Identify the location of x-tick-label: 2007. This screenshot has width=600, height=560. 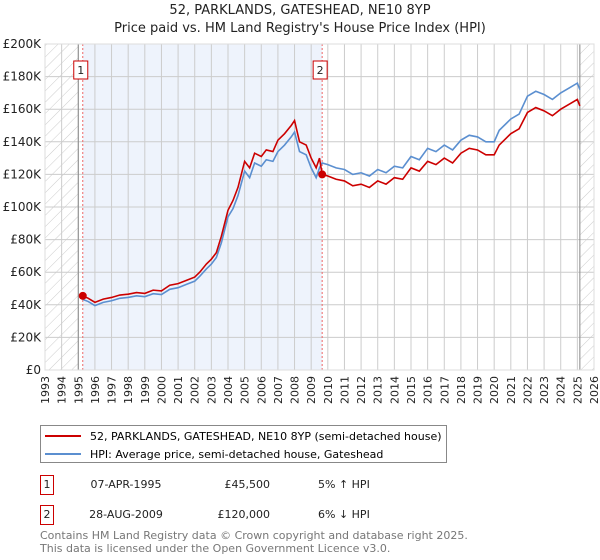
(278, 390).